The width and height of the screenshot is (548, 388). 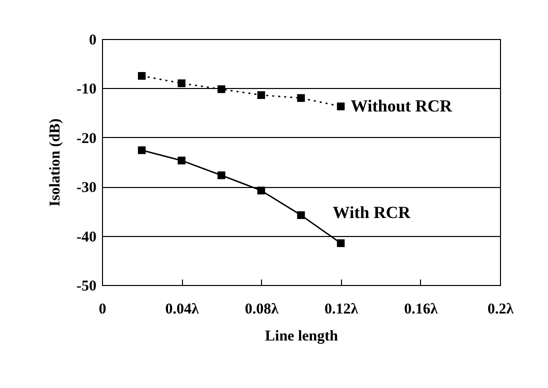 I want to click on y-tick-label: -10, so click(x=86, y=90).